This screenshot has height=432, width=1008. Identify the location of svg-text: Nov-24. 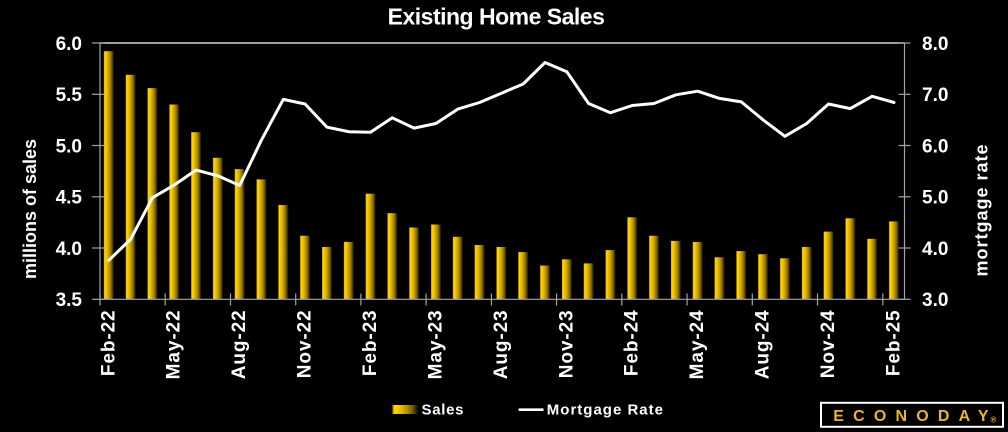
(828, 344).